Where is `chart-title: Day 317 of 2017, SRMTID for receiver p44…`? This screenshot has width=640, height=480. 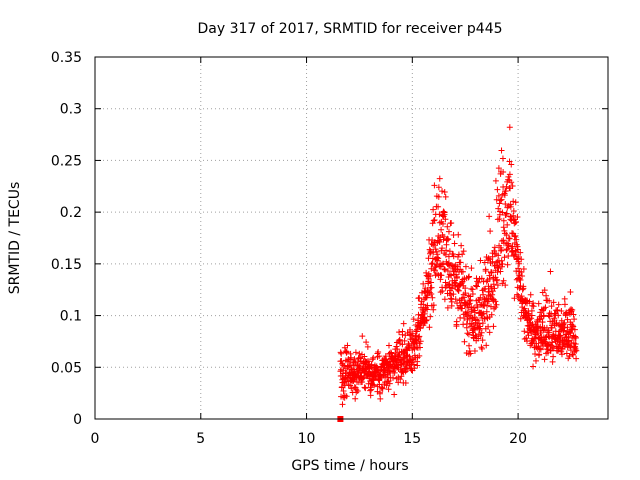 chart-title: Day 317 of 2017, SRMTID for receiver p44… is located at coordinates (349, 29).